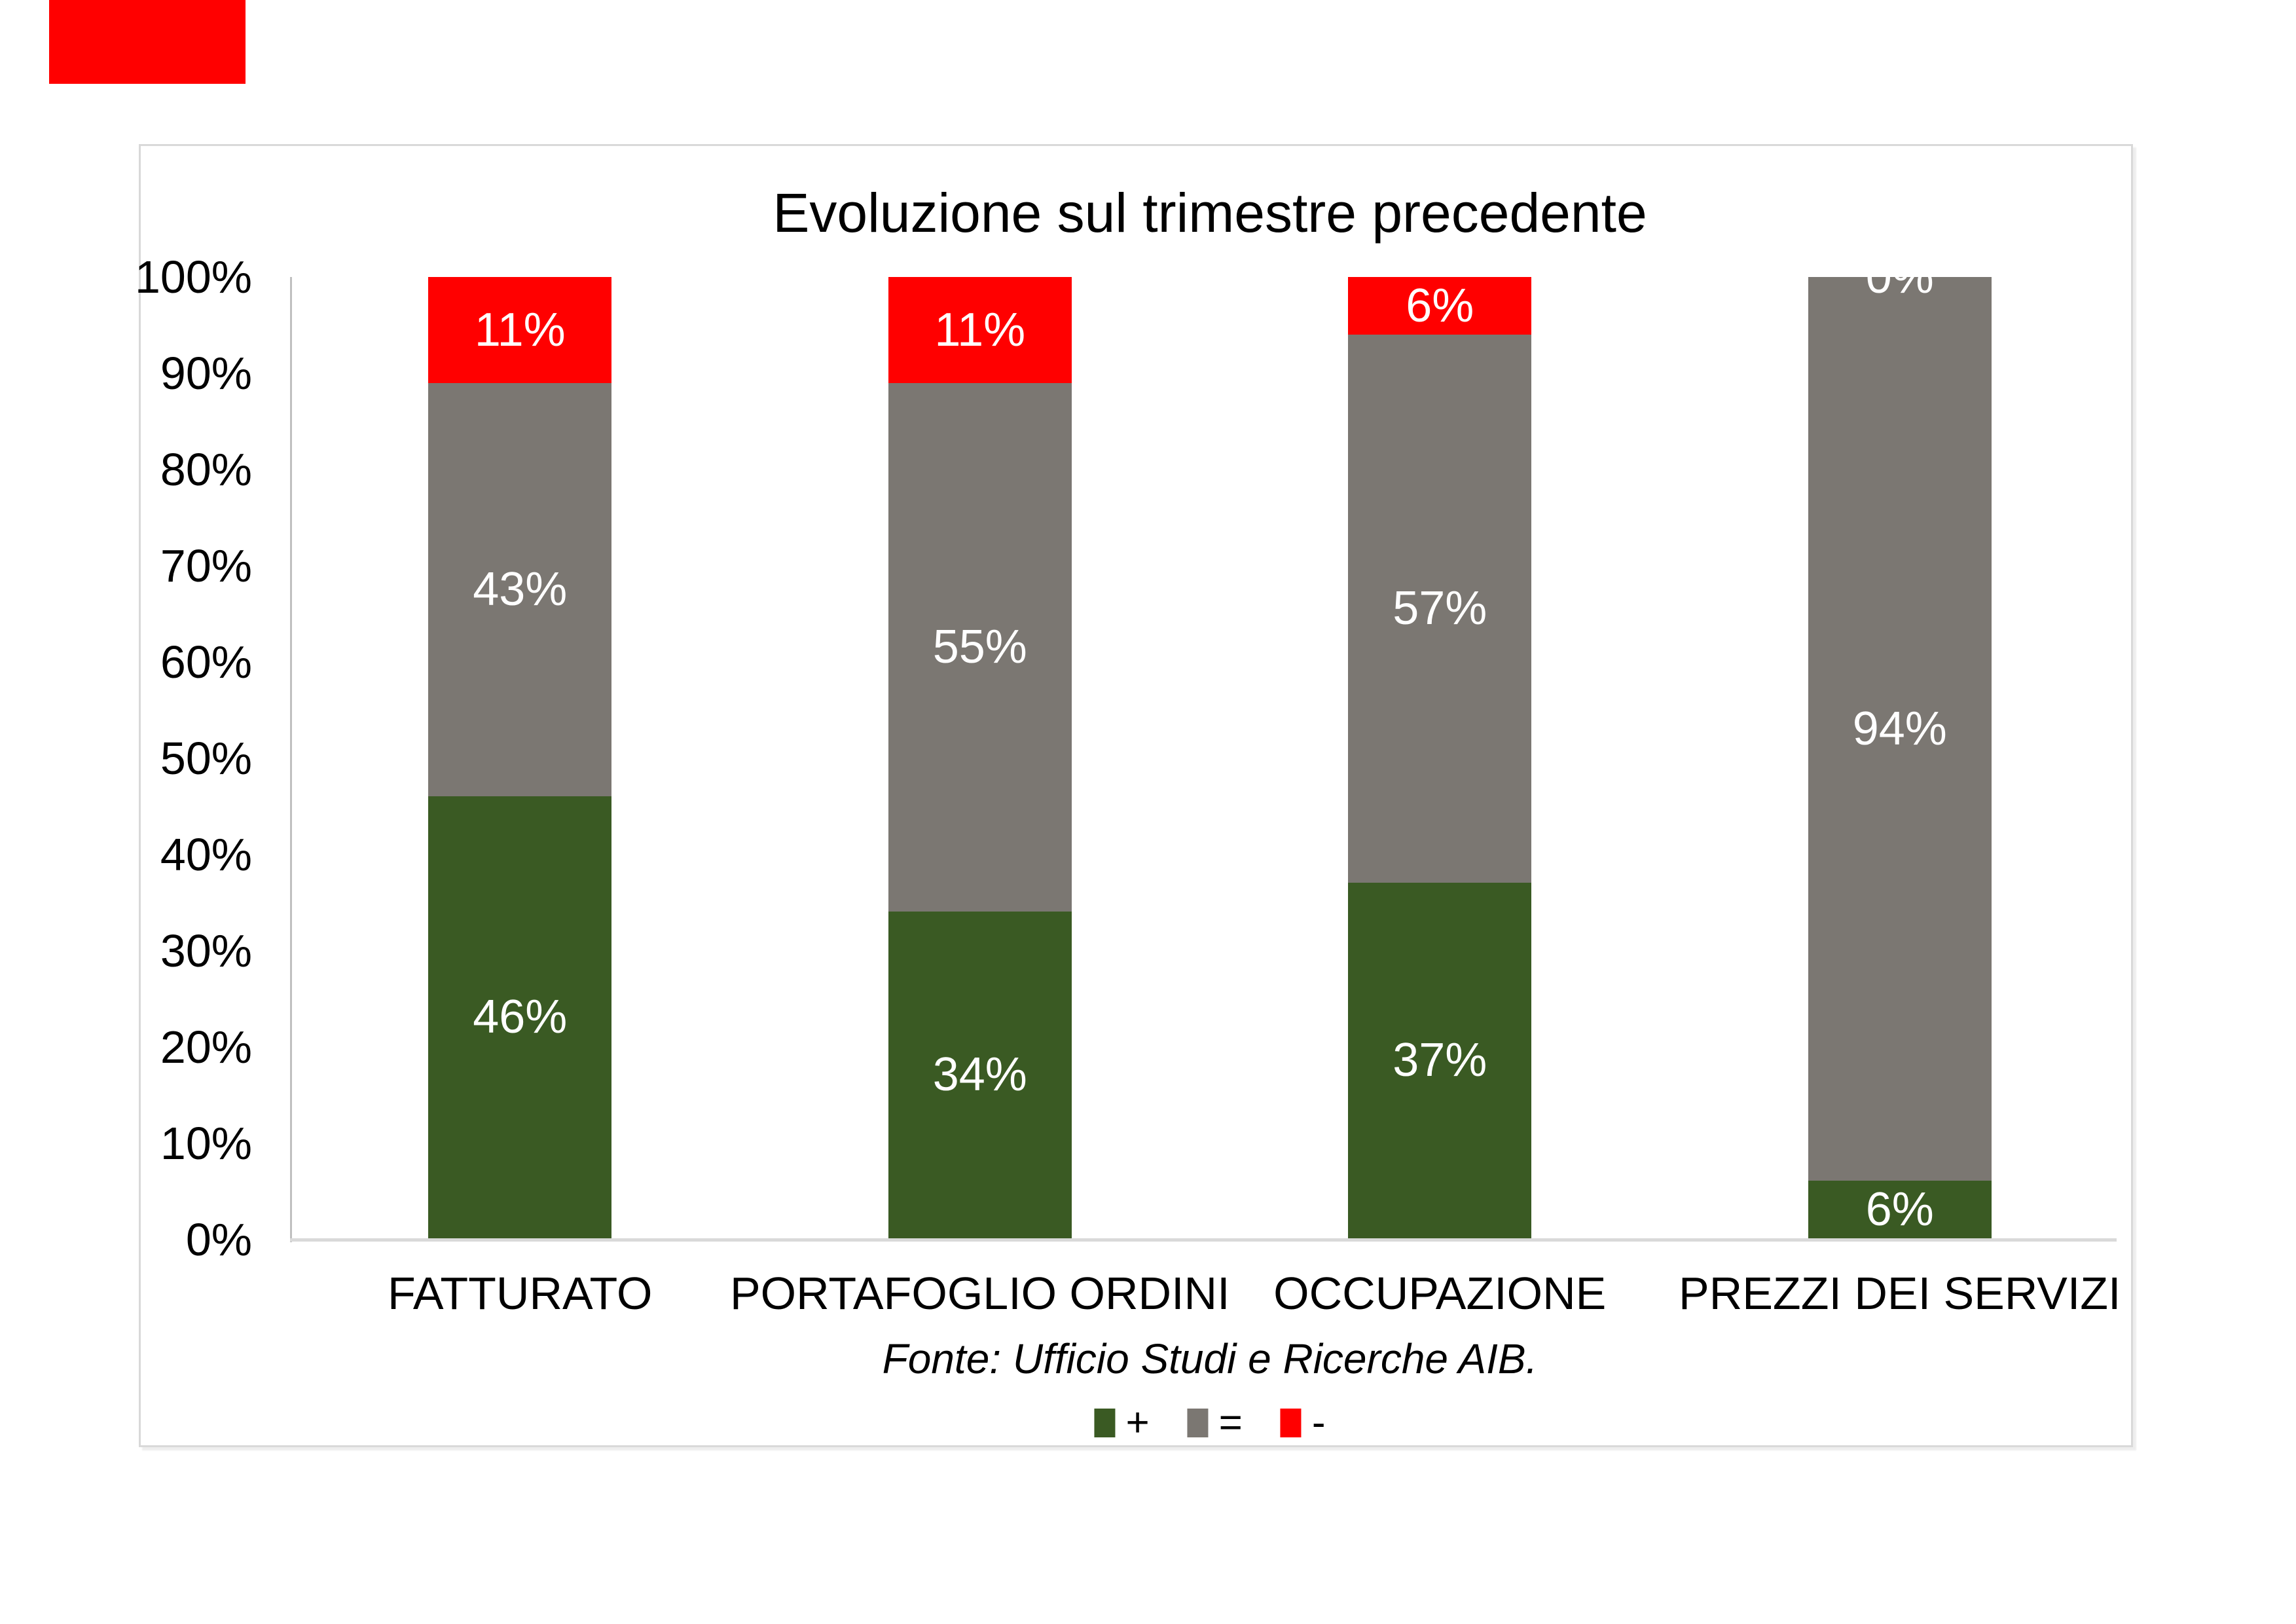 This screenshot has width=2296, height=1624. I want to click on y-tick-label: 90%, so click(206, 373).